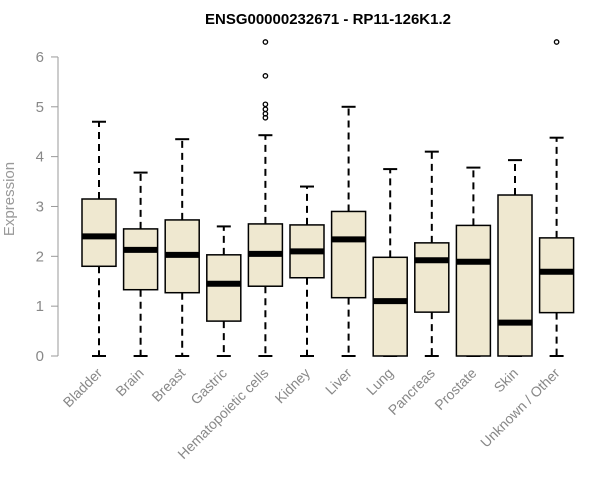 The width and height of the screenshot is (600, 500). I want to click on y-axis: 0 1 2 3 4 5 6, so click(47, 207).